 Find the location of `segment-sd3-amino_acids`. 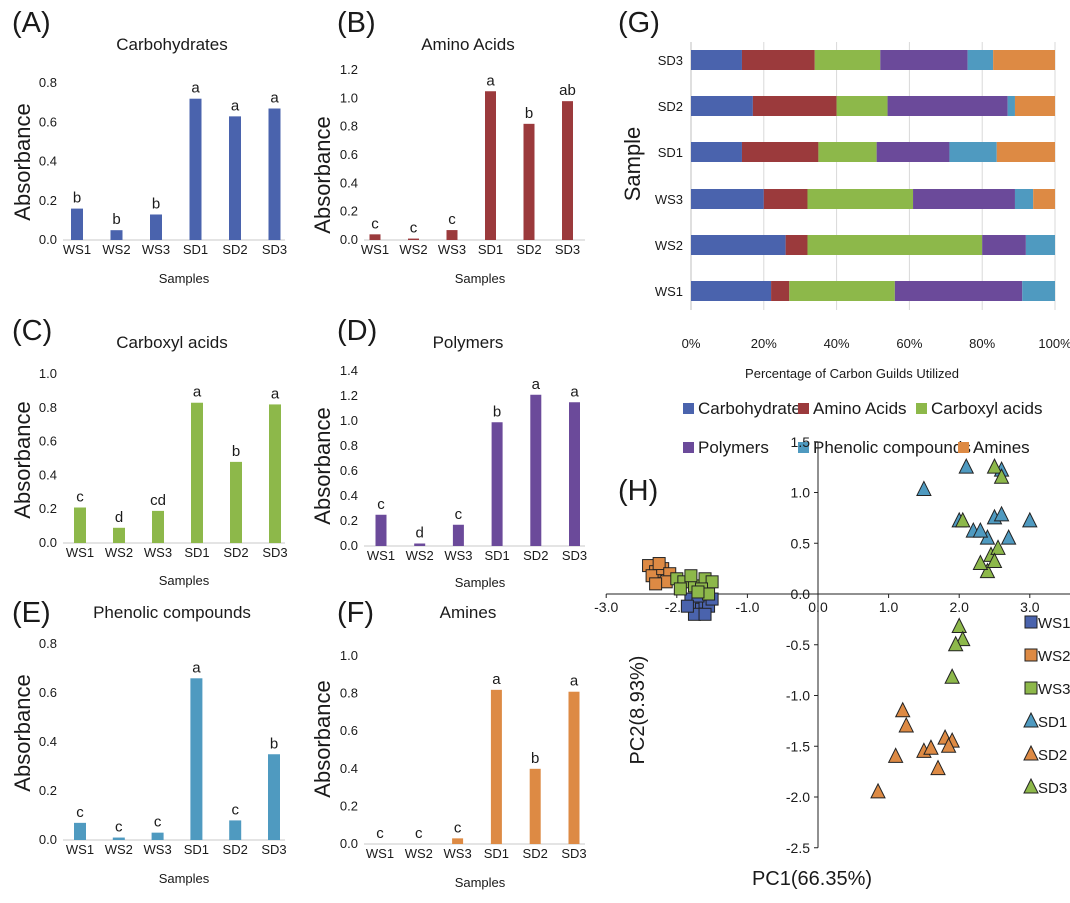

segment-sd3-amino_acids is located at coordinates (778, 60).